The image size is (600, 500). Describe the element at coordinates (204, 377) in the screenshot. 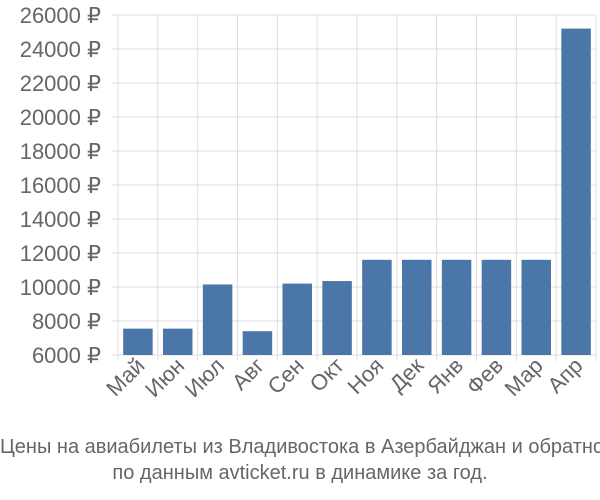

I see `x-tick-label: Июл` at that location.